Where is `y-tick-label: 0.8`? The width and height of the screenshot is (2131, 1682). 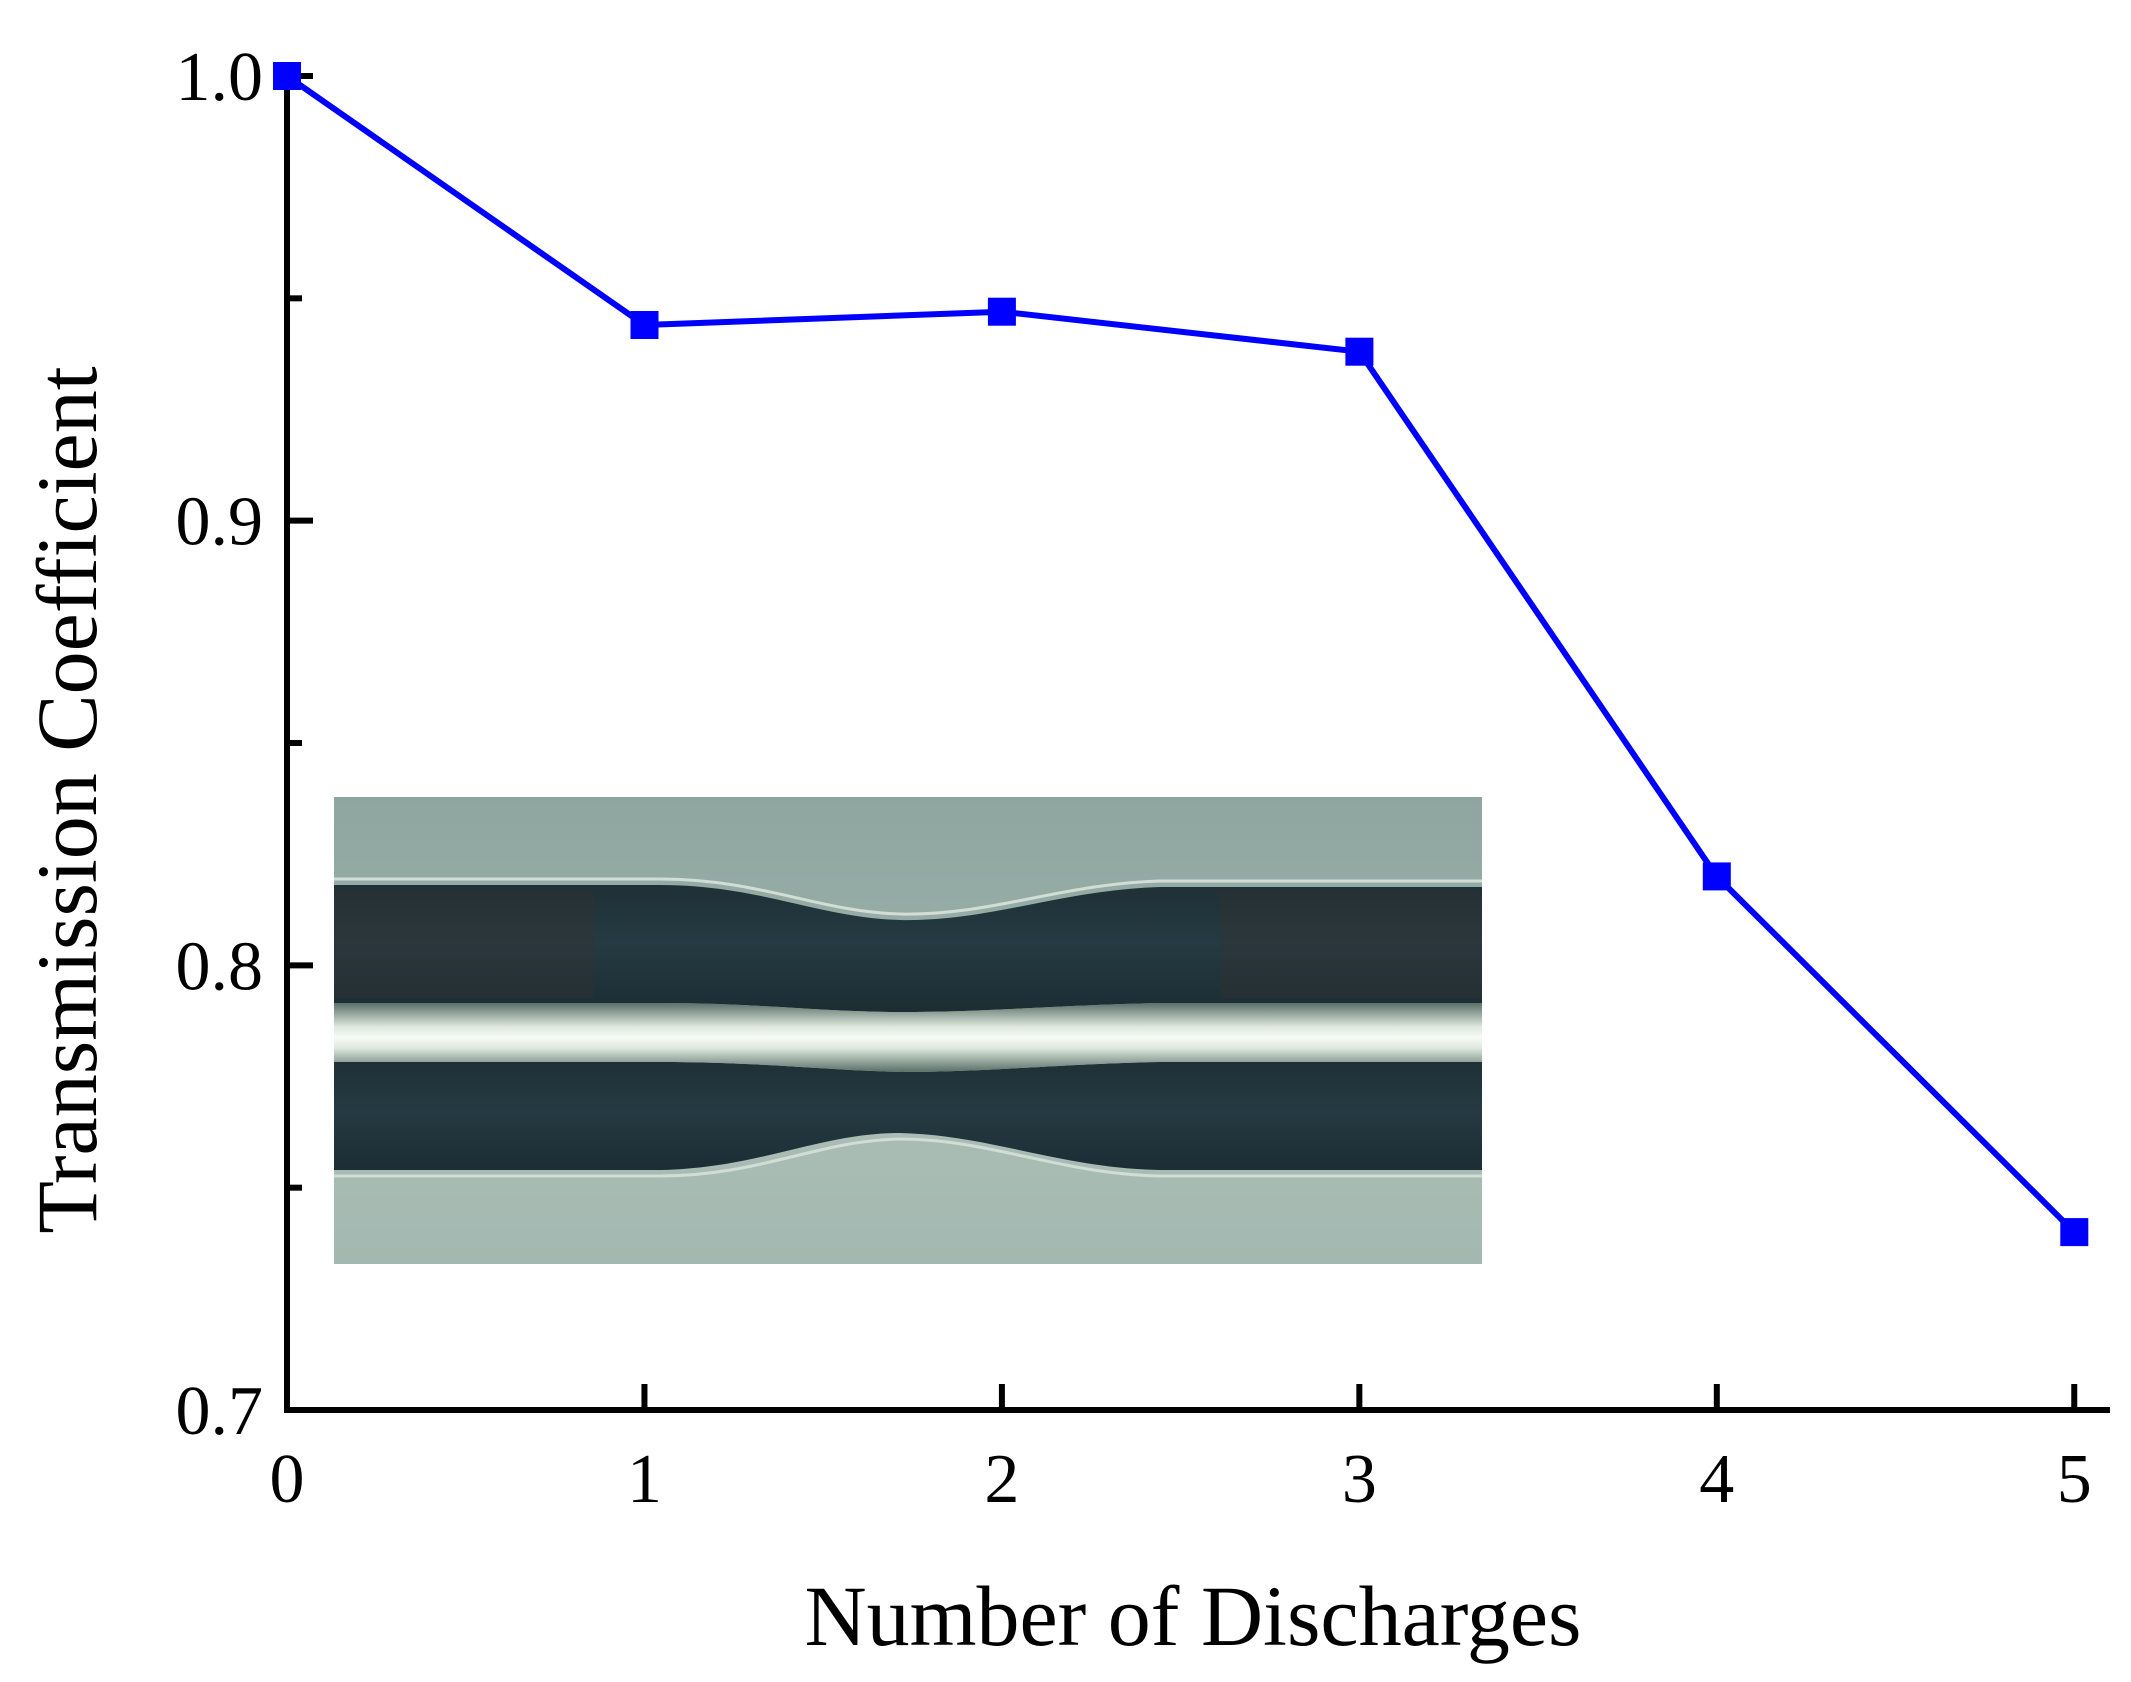
y-tick-label: 0.8 is located at coordinates (220, 966).